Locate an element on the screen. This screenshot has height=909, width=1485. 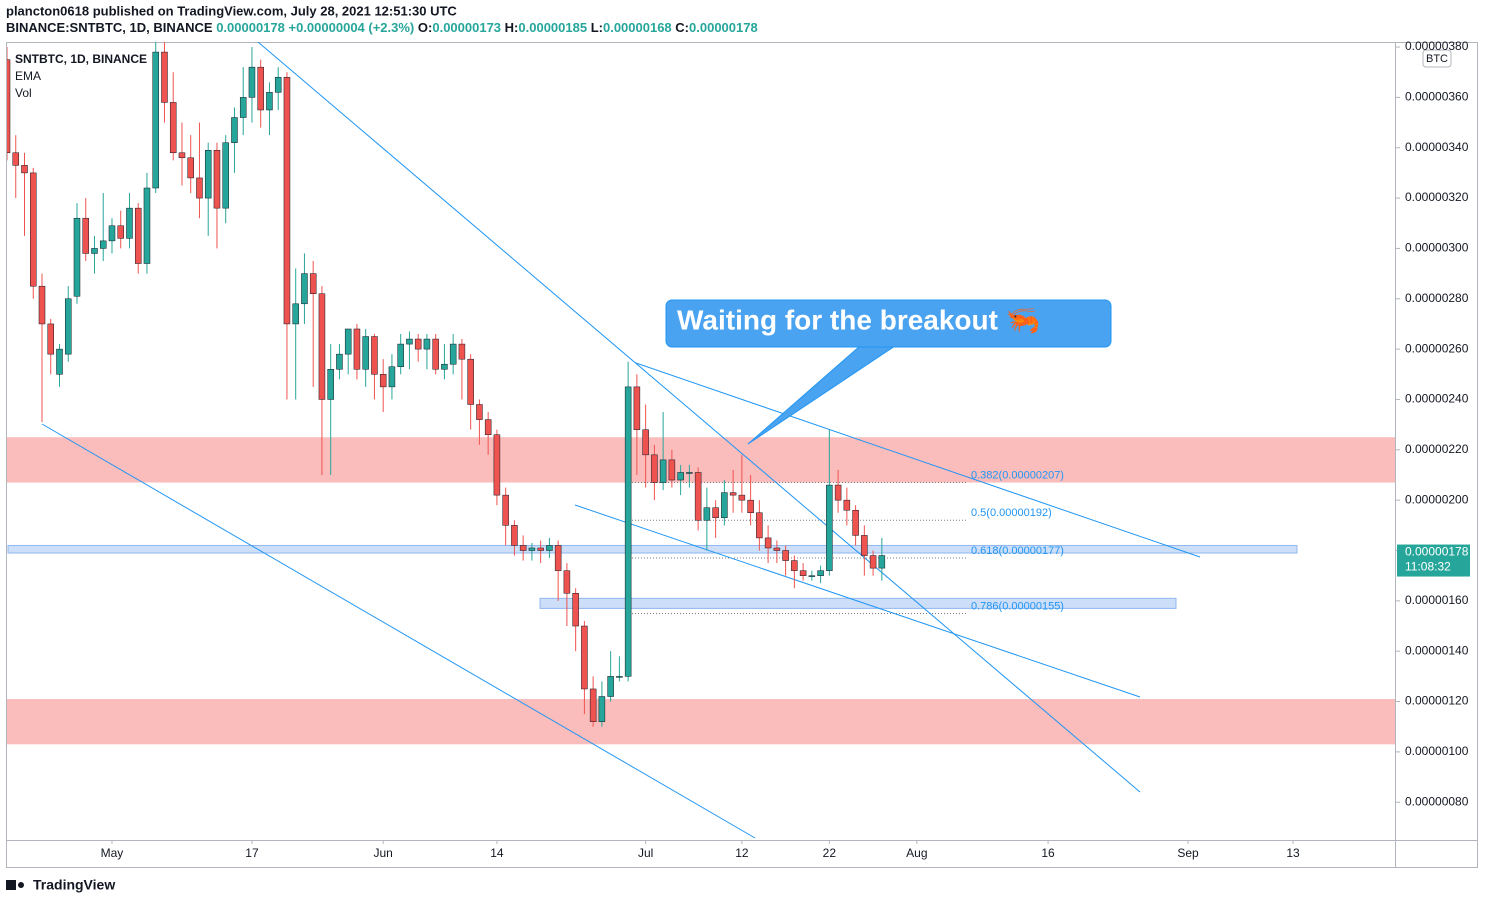
y-tick-label: 0.00000280 is located at coordinates (1437, 298).